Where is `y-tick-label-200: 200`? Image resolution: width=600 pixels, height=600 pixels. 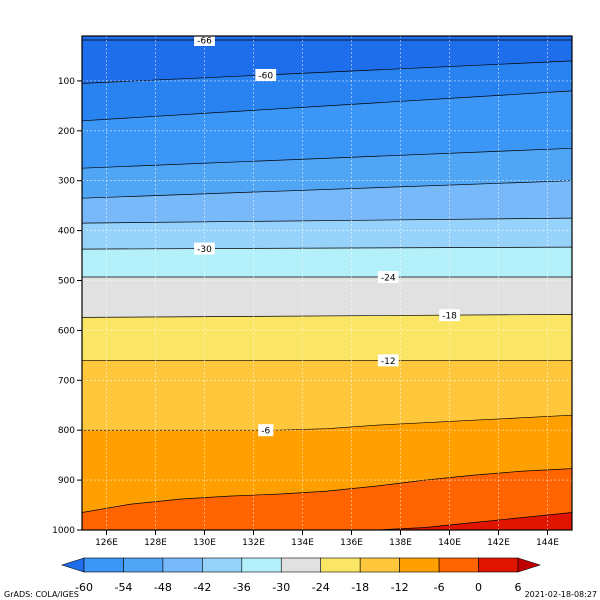 y-tick-label-200: 200 is located at coordinates (66, 132).